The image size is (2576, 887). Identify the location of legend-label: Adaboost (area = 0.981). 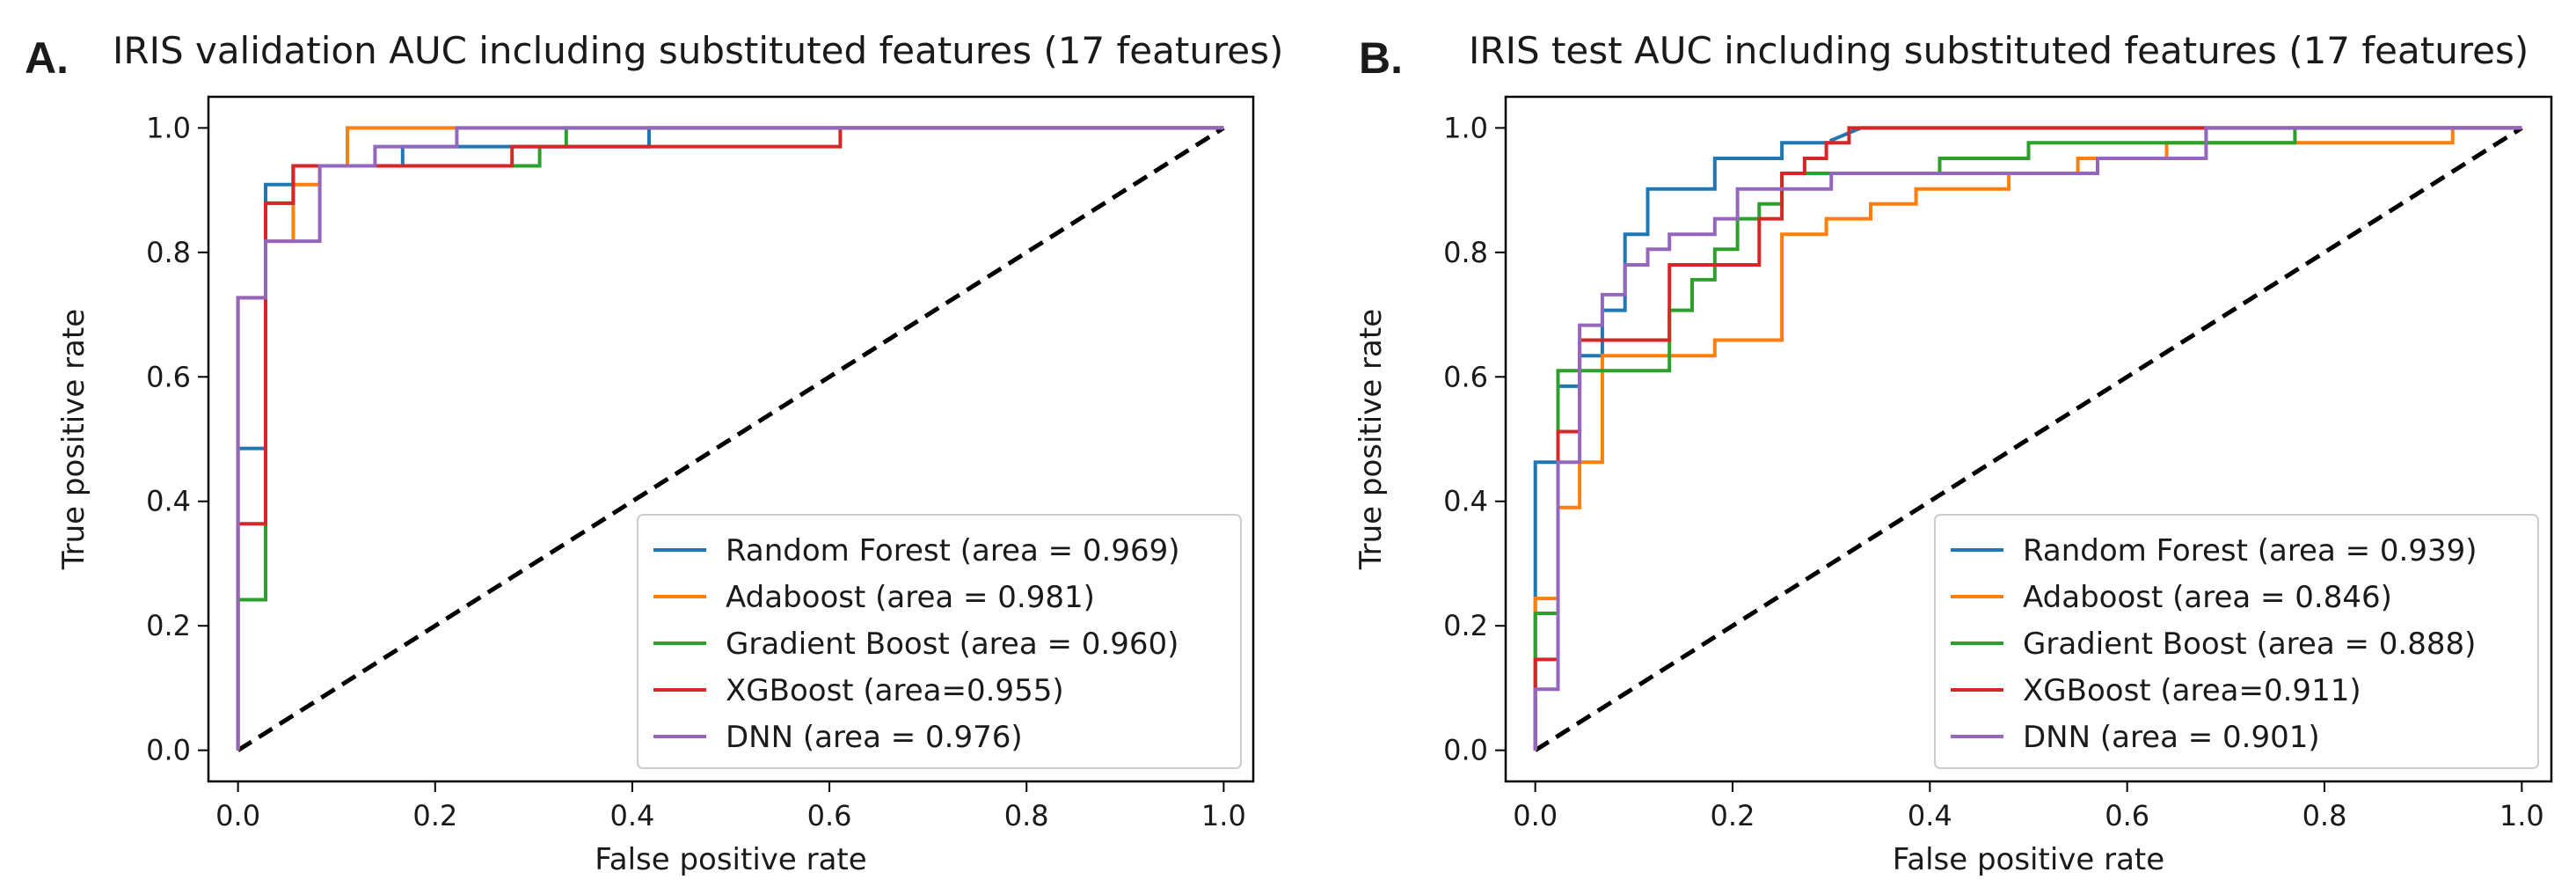
(910, 597).